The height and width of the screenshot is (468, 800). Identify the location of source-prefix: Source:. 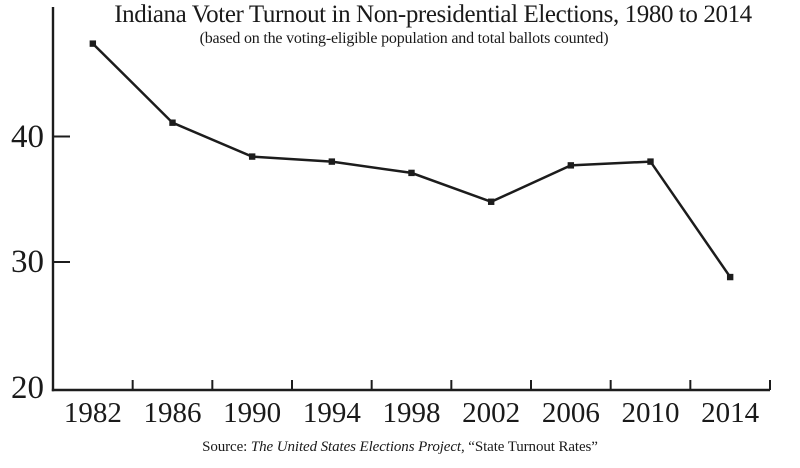
(226, 447).